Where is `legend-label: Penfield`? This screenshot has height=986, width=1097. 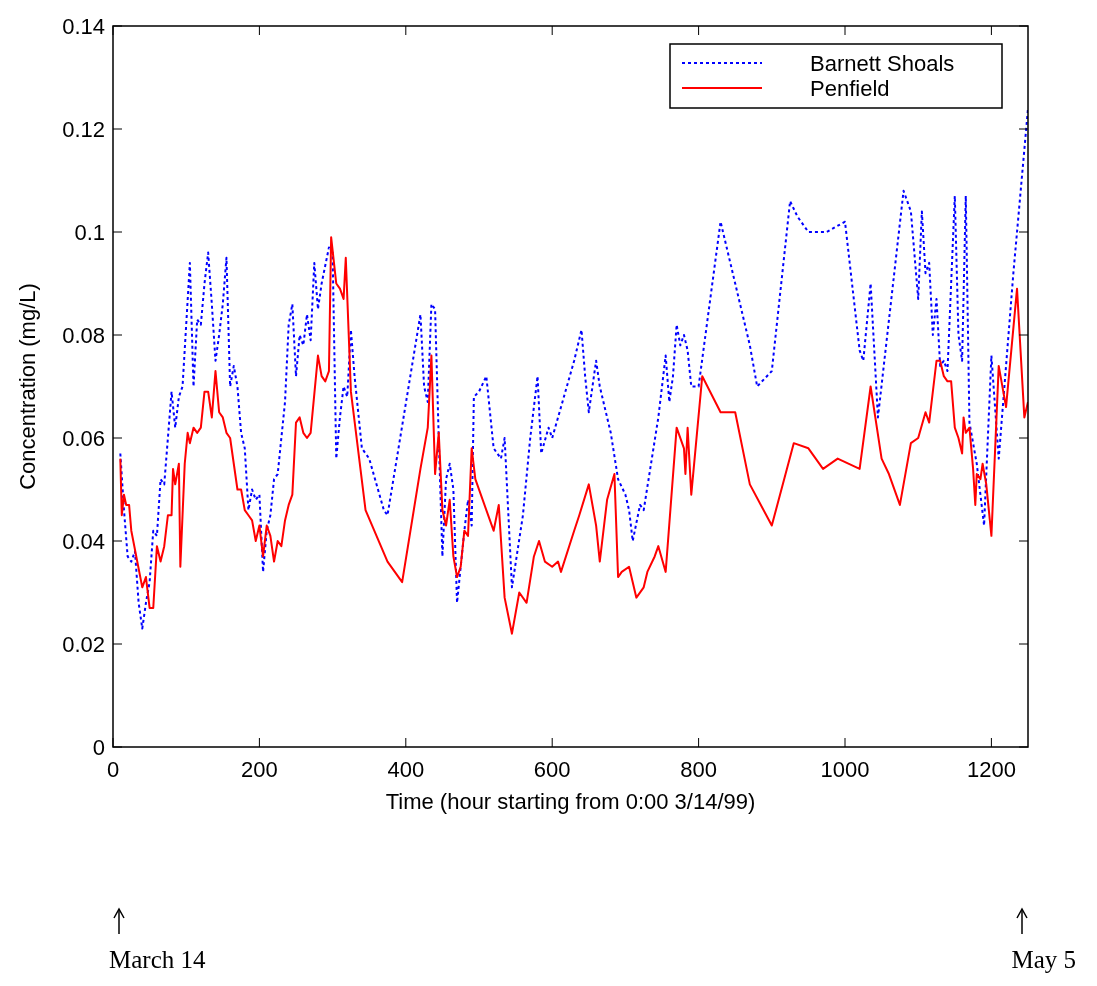 legend-label: Penfield is located at coordinates (850, 88).